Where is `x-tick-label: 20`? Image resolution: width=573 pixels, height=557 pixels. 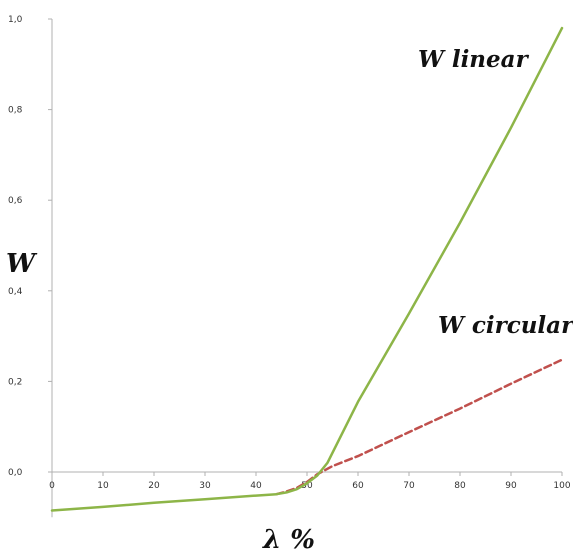
x-tick-label: 20 is located at coordinates (154, 486).